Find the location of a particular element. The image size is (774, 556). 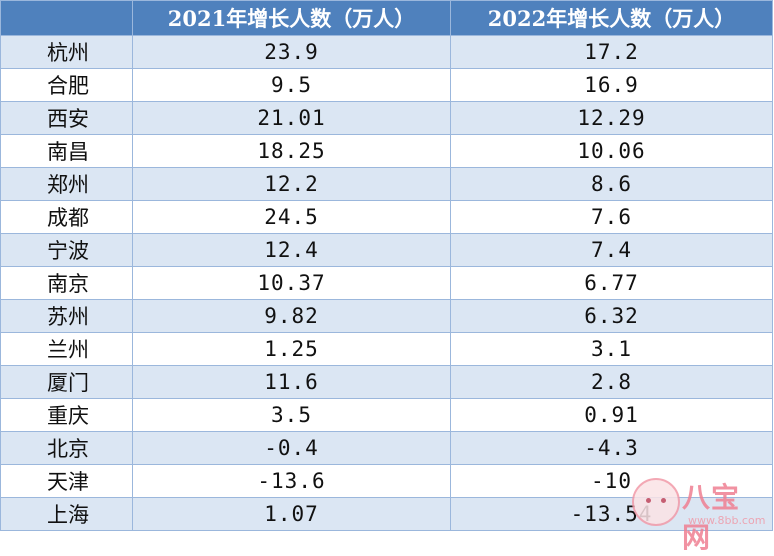

growth-2021-cell: 21.01 is located at coordinates (291, 118).